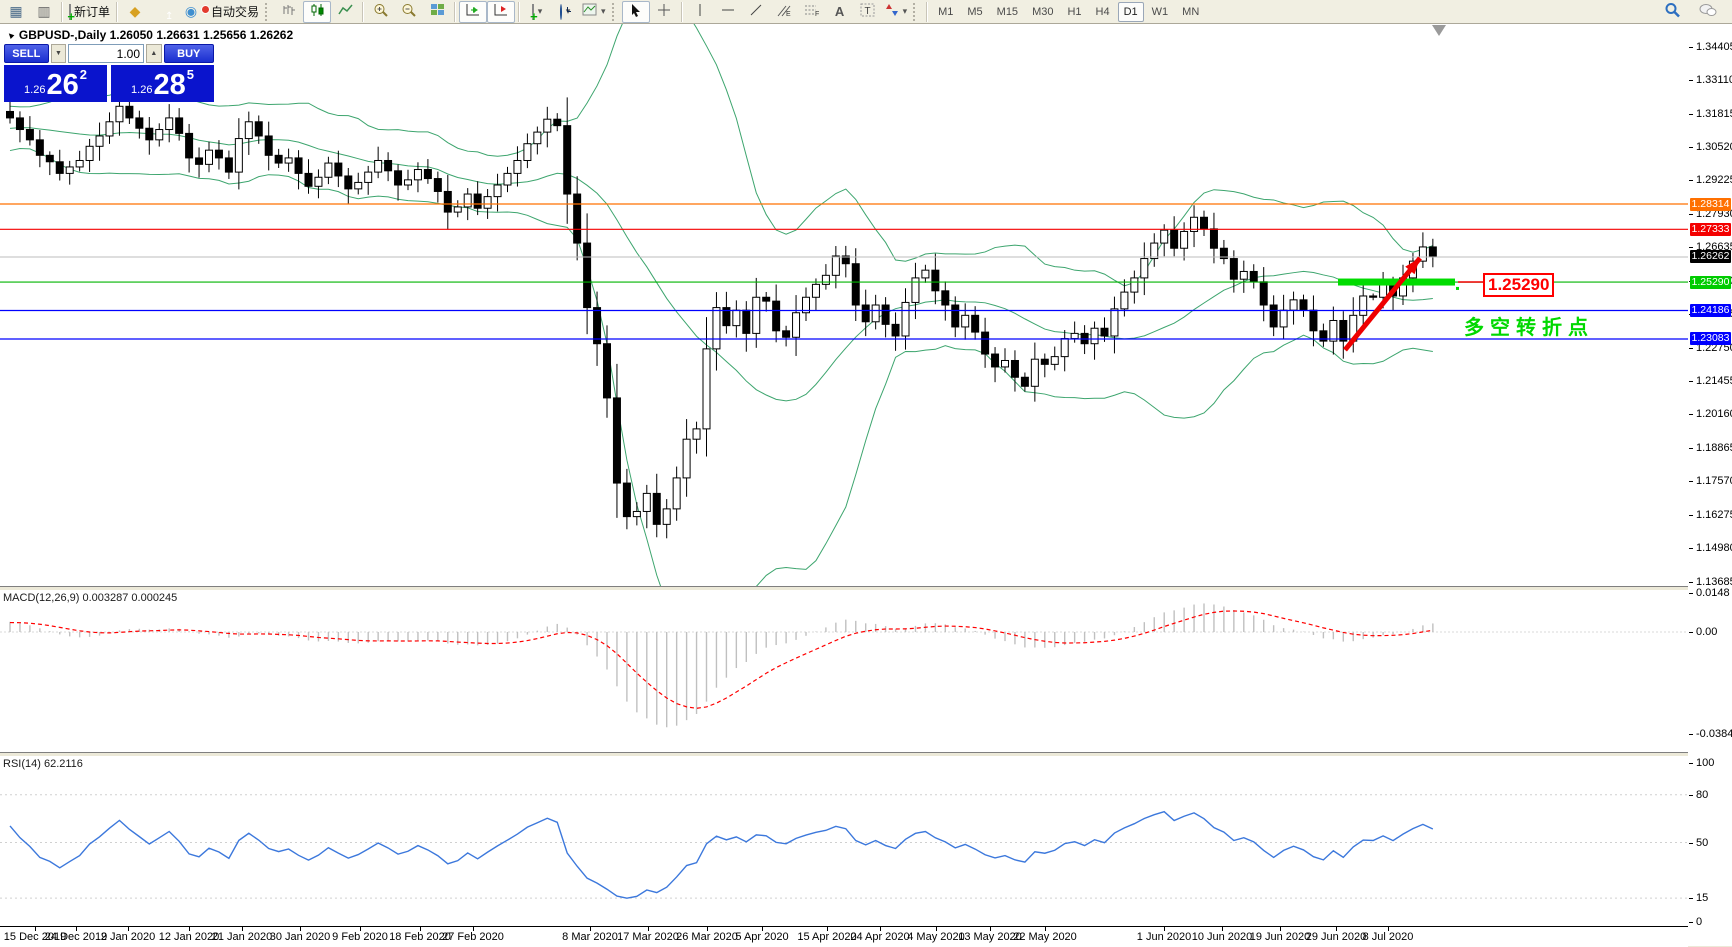 Image resolution: width=1732 pixels, height=947 pixels. What do you see at coordinates (43, 764) in the screenshot?
I see `rsi-label: RSI(14) 62.2116` at bounding box center [43, 764].